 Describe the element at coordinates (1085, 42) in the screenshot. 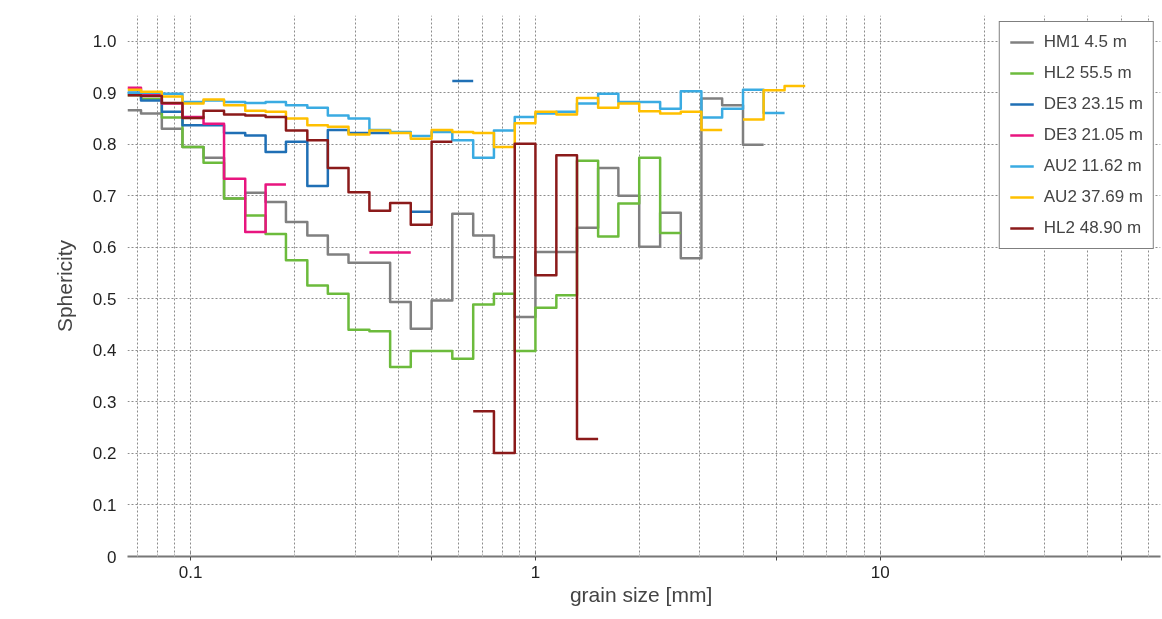

I see `legend-label: HM1 4.5 m` at that location.